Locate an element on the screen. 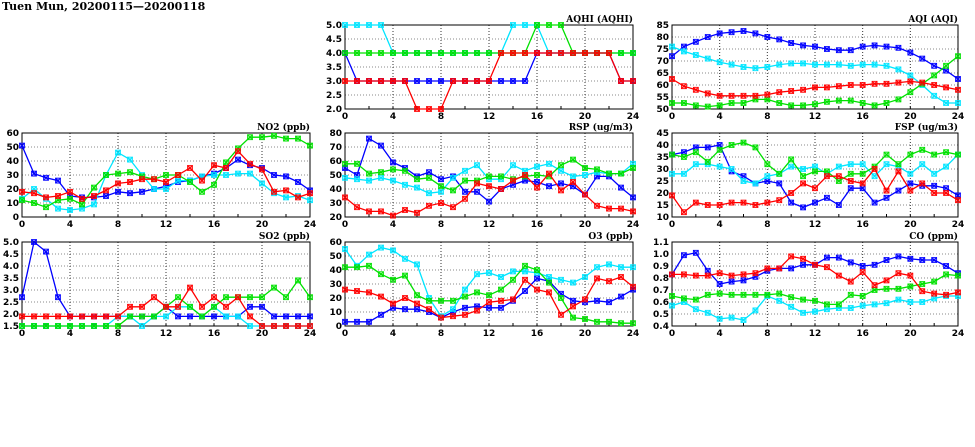  x-tick-label: 24 is located at coordinates (633, 117).